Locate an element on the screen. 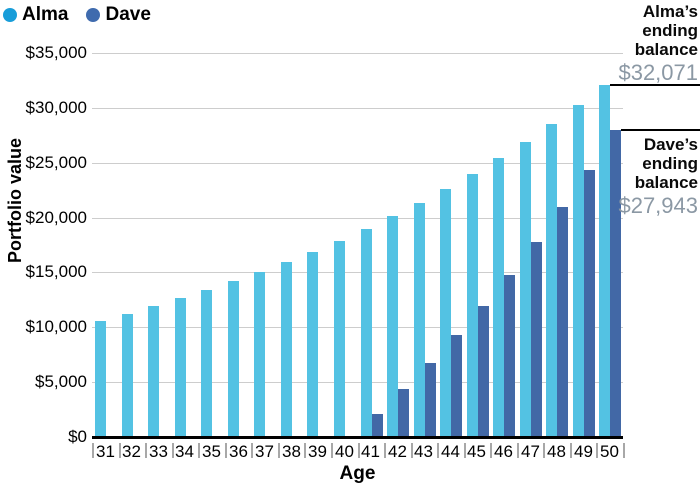 This screenshot has height=494, width=700. legend-item-alma: Alma is located at coordinates (35, 15).